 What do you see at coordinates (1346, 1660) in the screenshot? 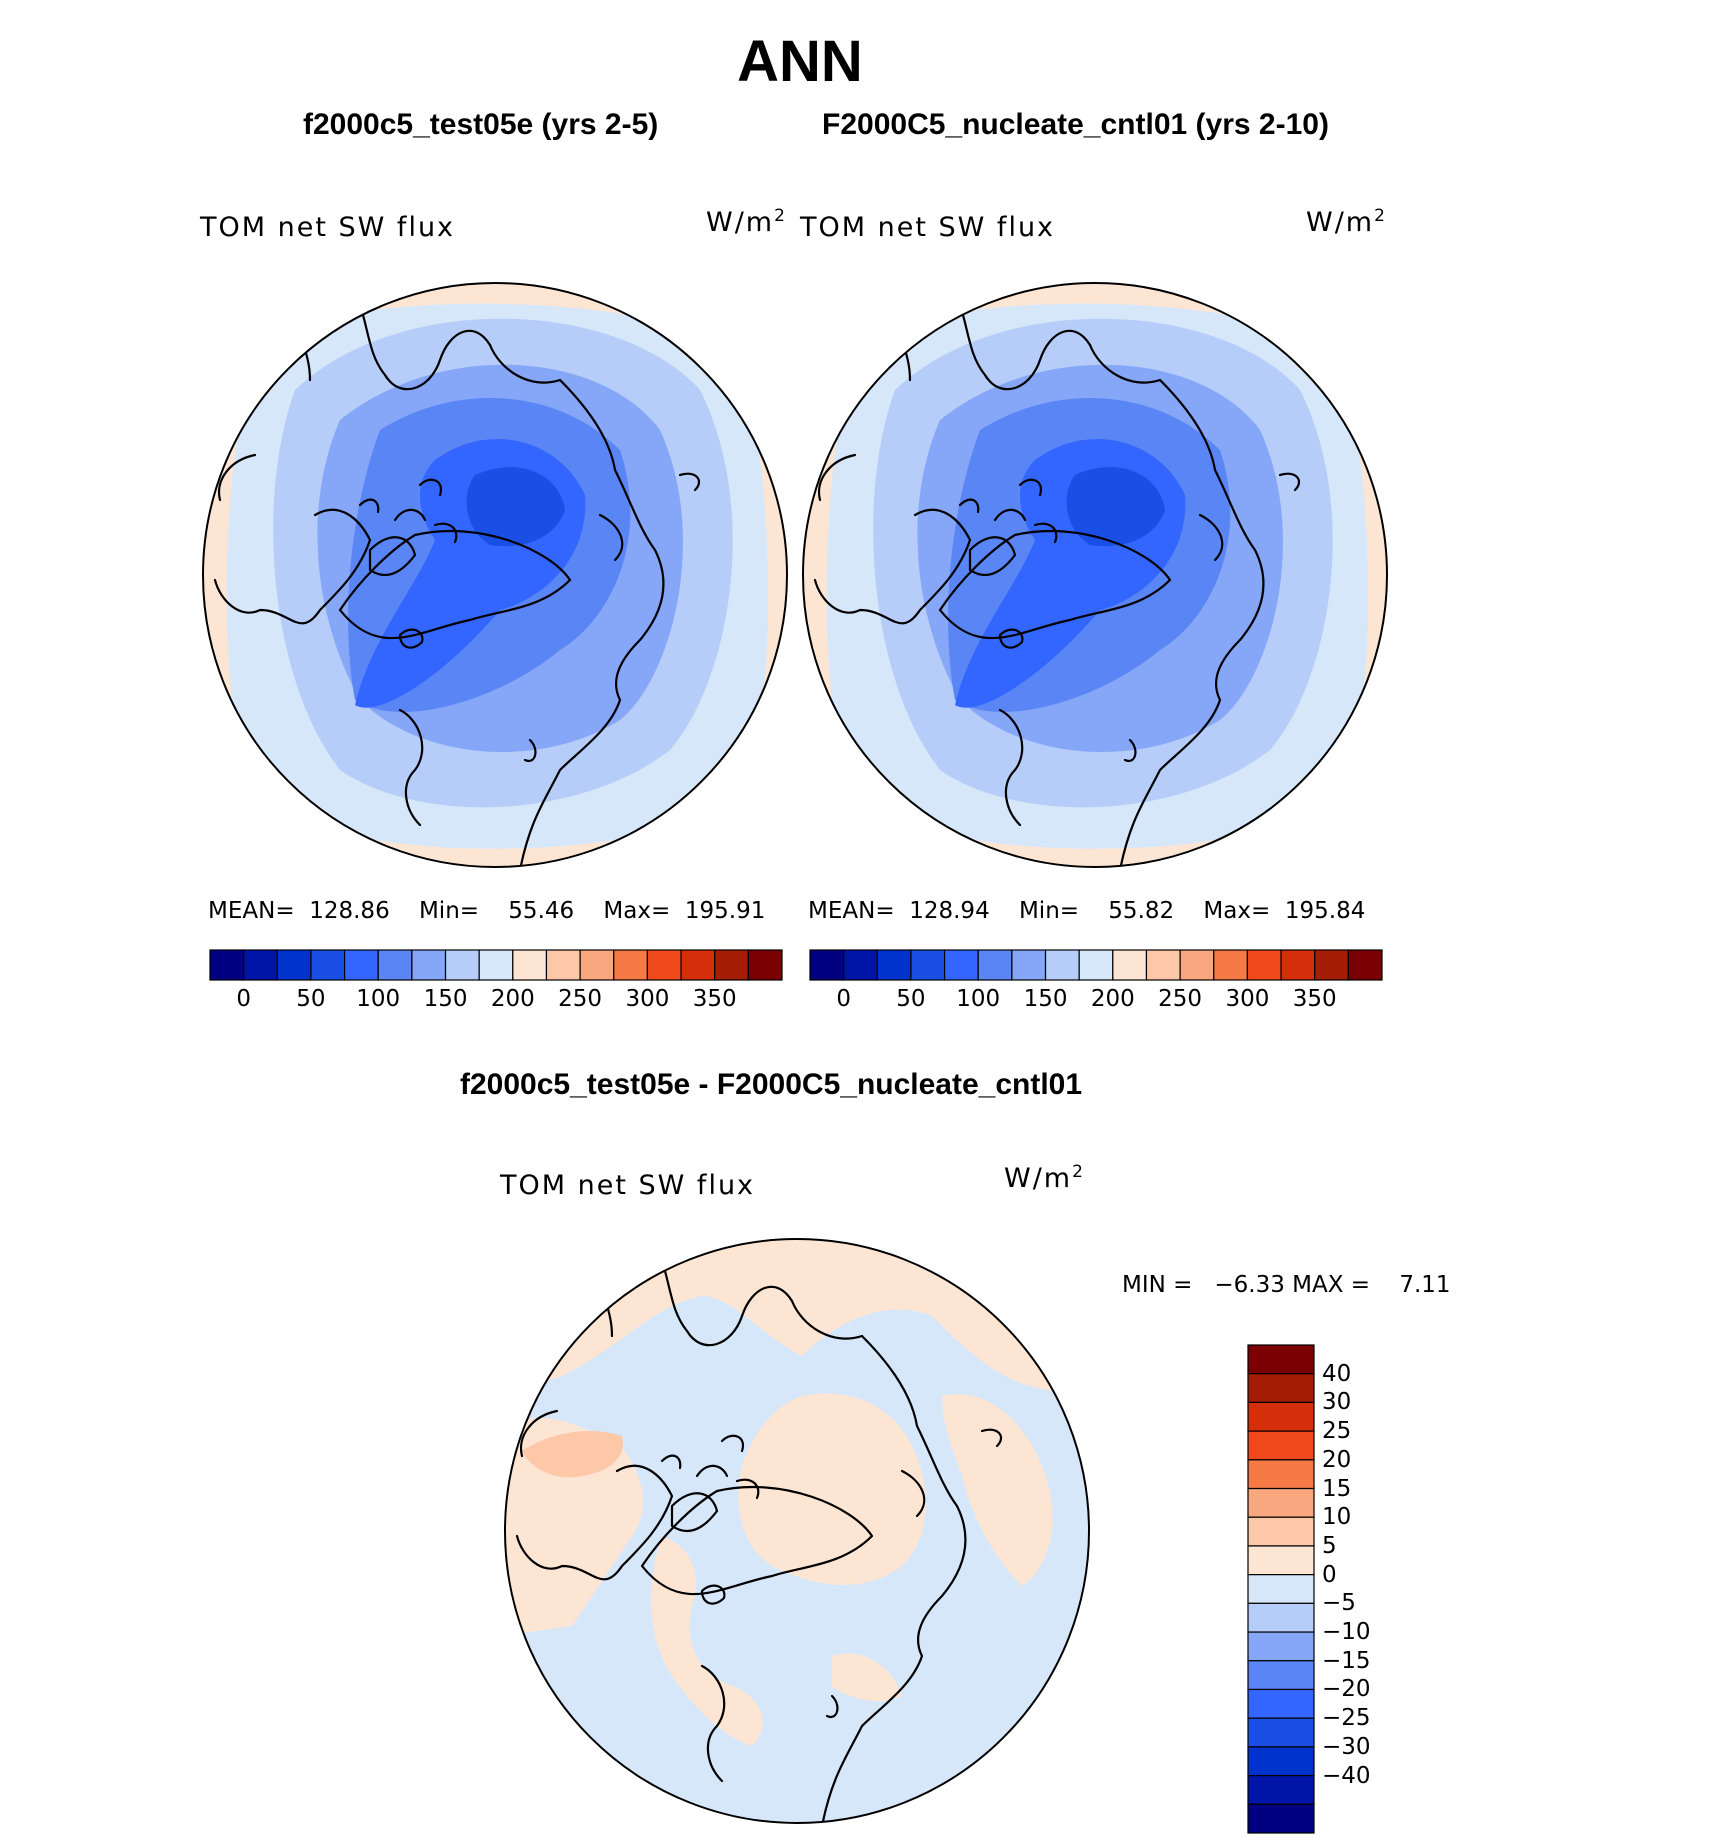
I see `colorbar-tick-label: −15` at bounding box center [1346, 1660].